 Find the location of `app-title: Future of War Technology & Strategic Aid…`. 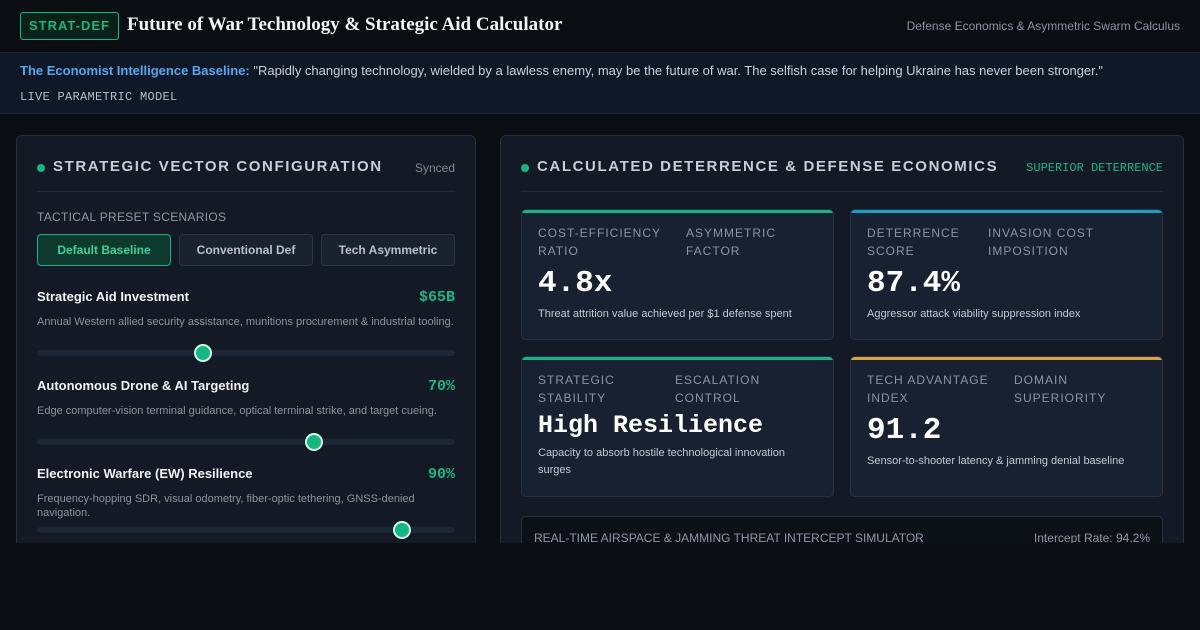

app-title: Future of War Technology & Strategic Aid… is located at coordinates (345, 24).